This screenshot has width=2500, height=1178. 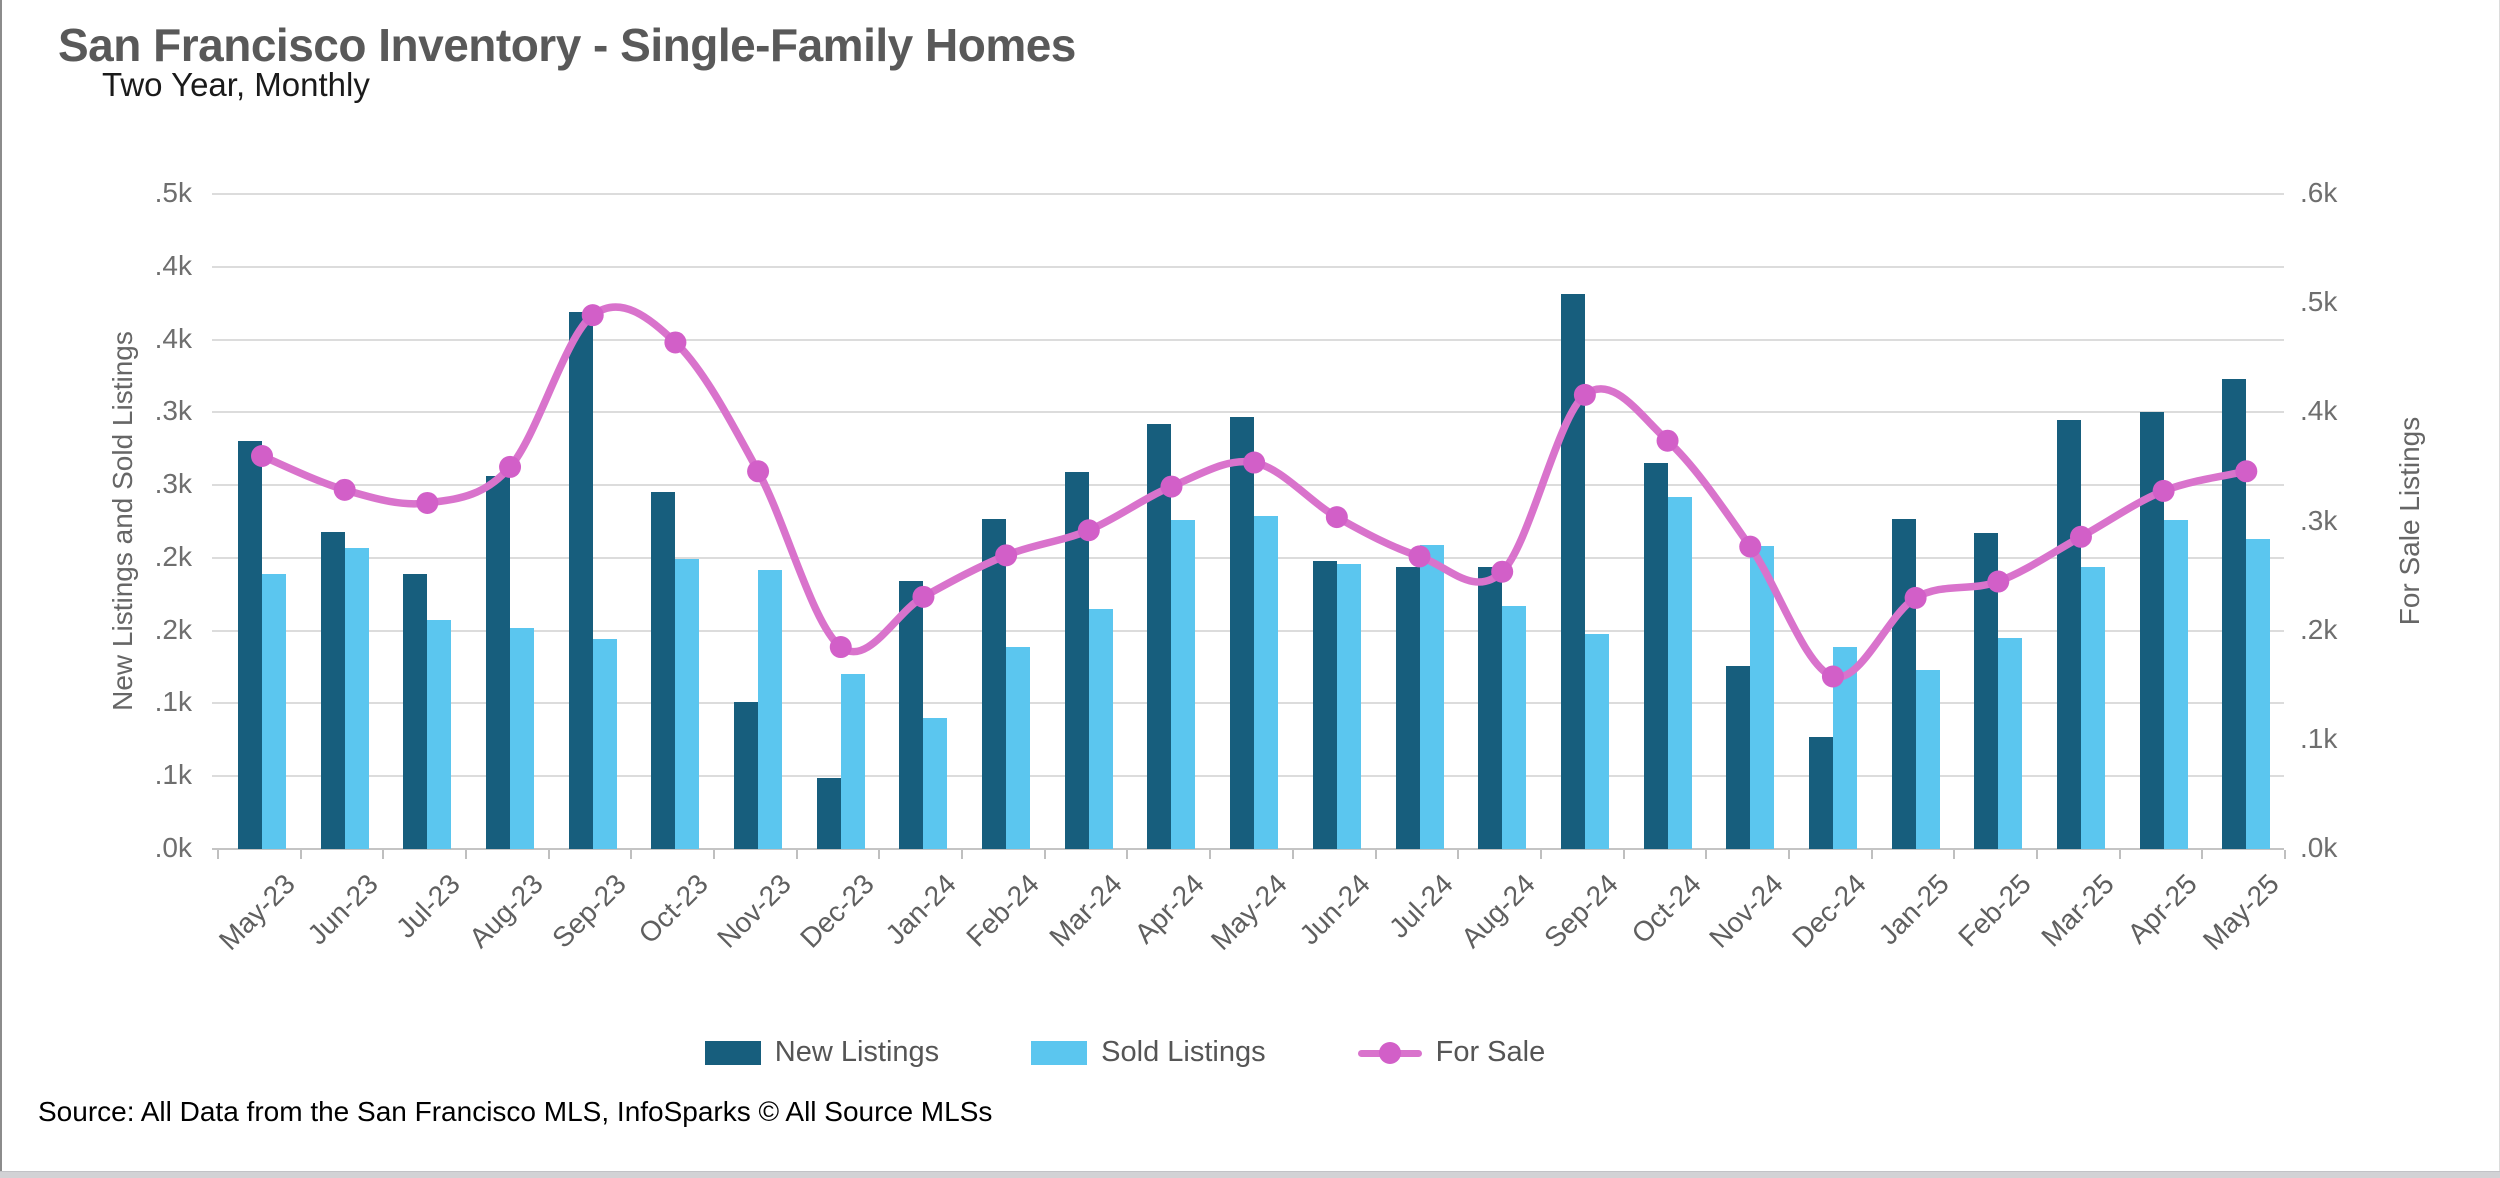 I want to click on right-axis-tick-label: .3k, so click(x=2319, y=520).